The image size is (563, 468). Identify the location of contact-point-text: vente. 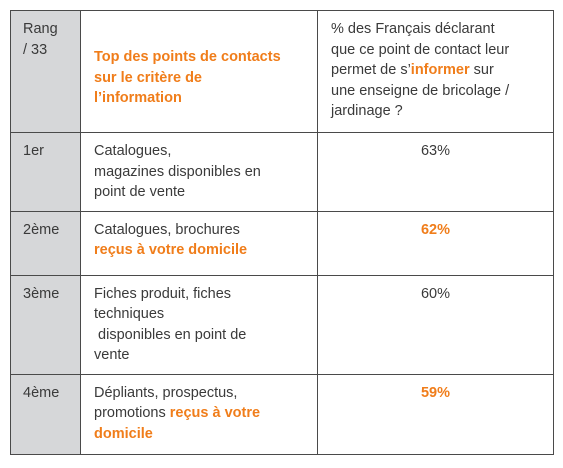
(112, 355).